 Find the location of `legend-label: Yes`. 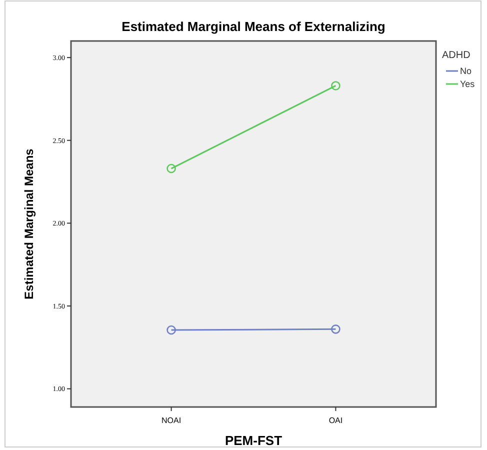

legend-label: Yes is located at coordinates (468, 84).